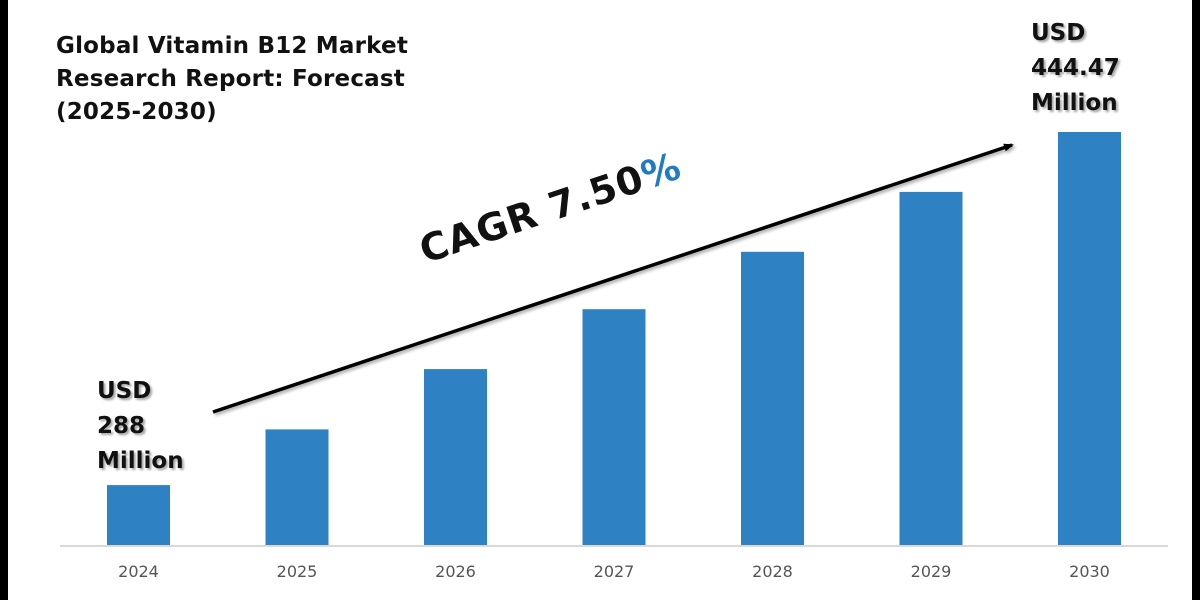  Describe the element at coordinates (455, 457) in the screenshot. I see `bar-2026` at that location.